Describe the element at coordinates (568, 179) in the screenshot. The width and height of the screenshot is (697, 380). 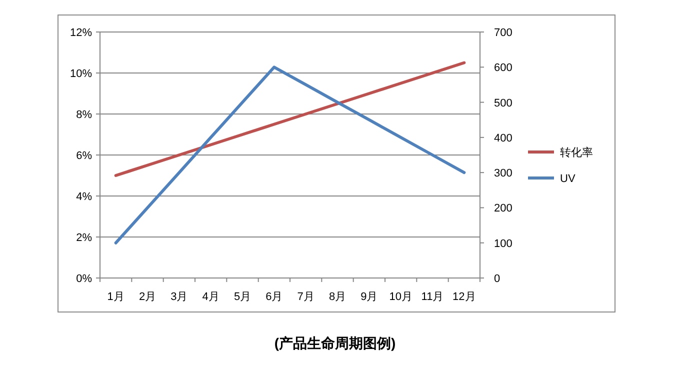
I see `legend-label: UV` at that location.